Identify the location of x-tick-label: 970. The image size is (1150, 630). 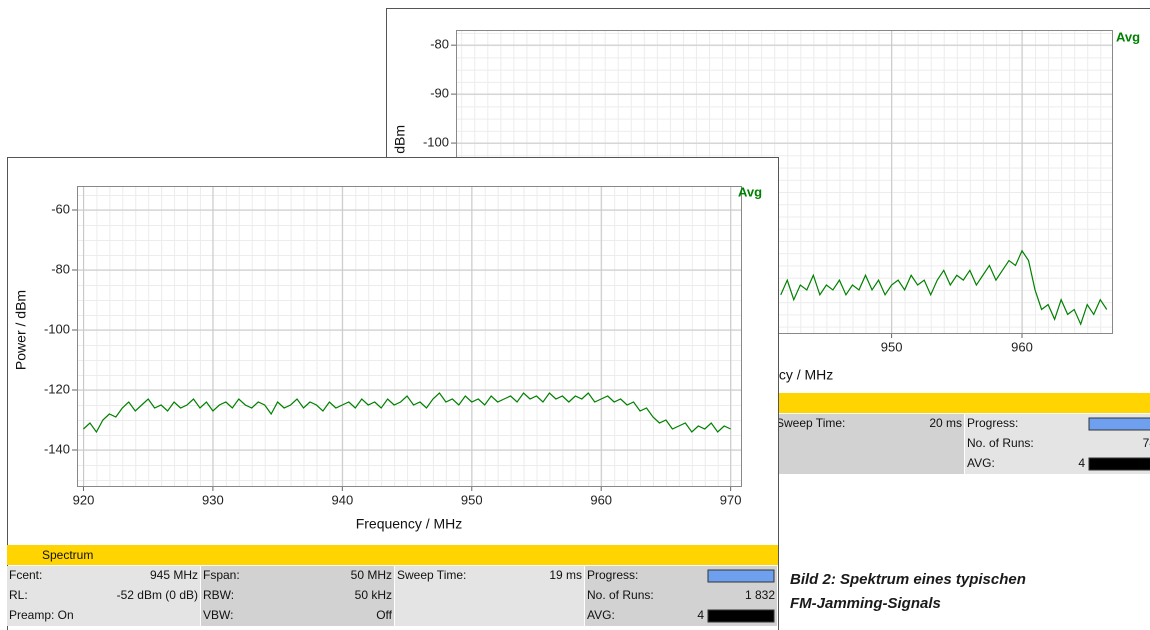
(731, 499).